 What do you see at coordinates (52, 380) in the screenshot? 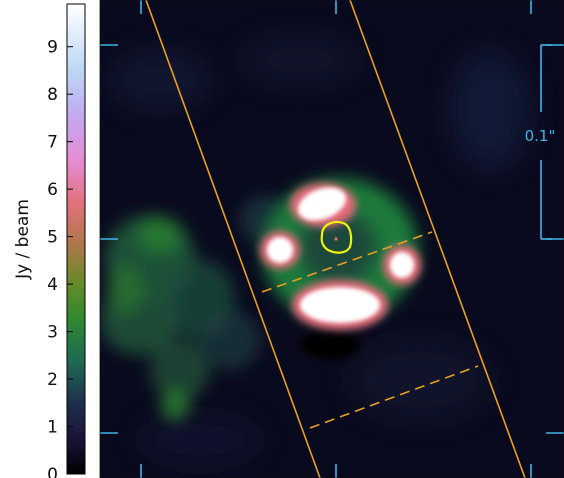
I see `colorbar-tick-label: 2` at bounding box center [52, 380].